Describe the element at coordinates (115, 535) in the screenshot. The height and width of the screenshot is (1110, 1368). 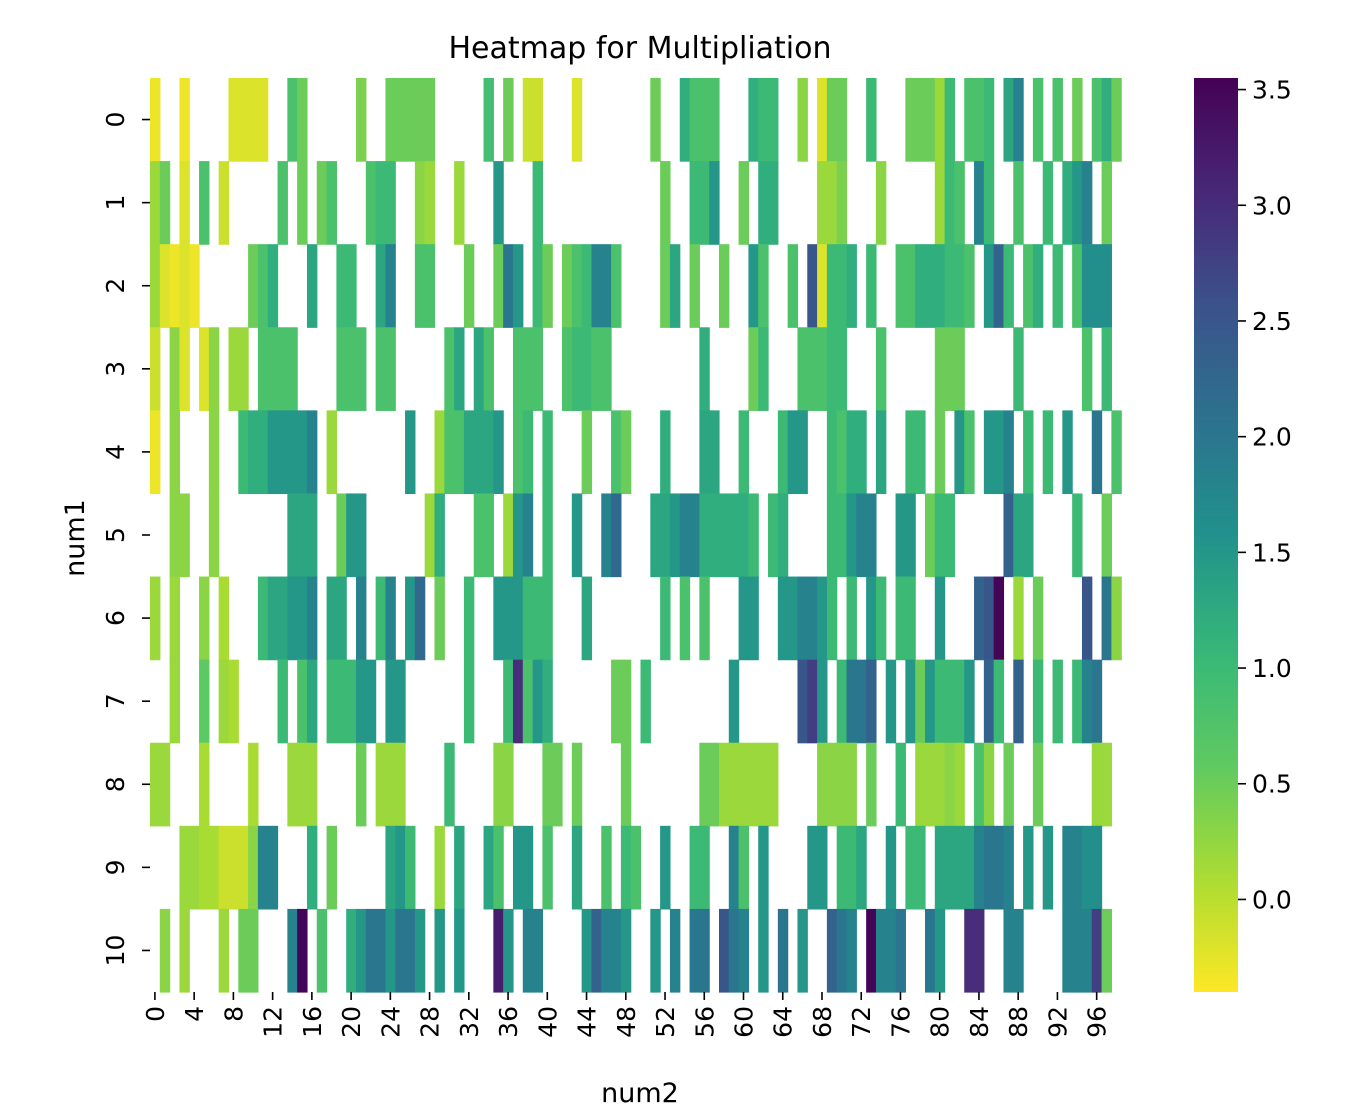
I see `y-tick-label: 5` at that location.